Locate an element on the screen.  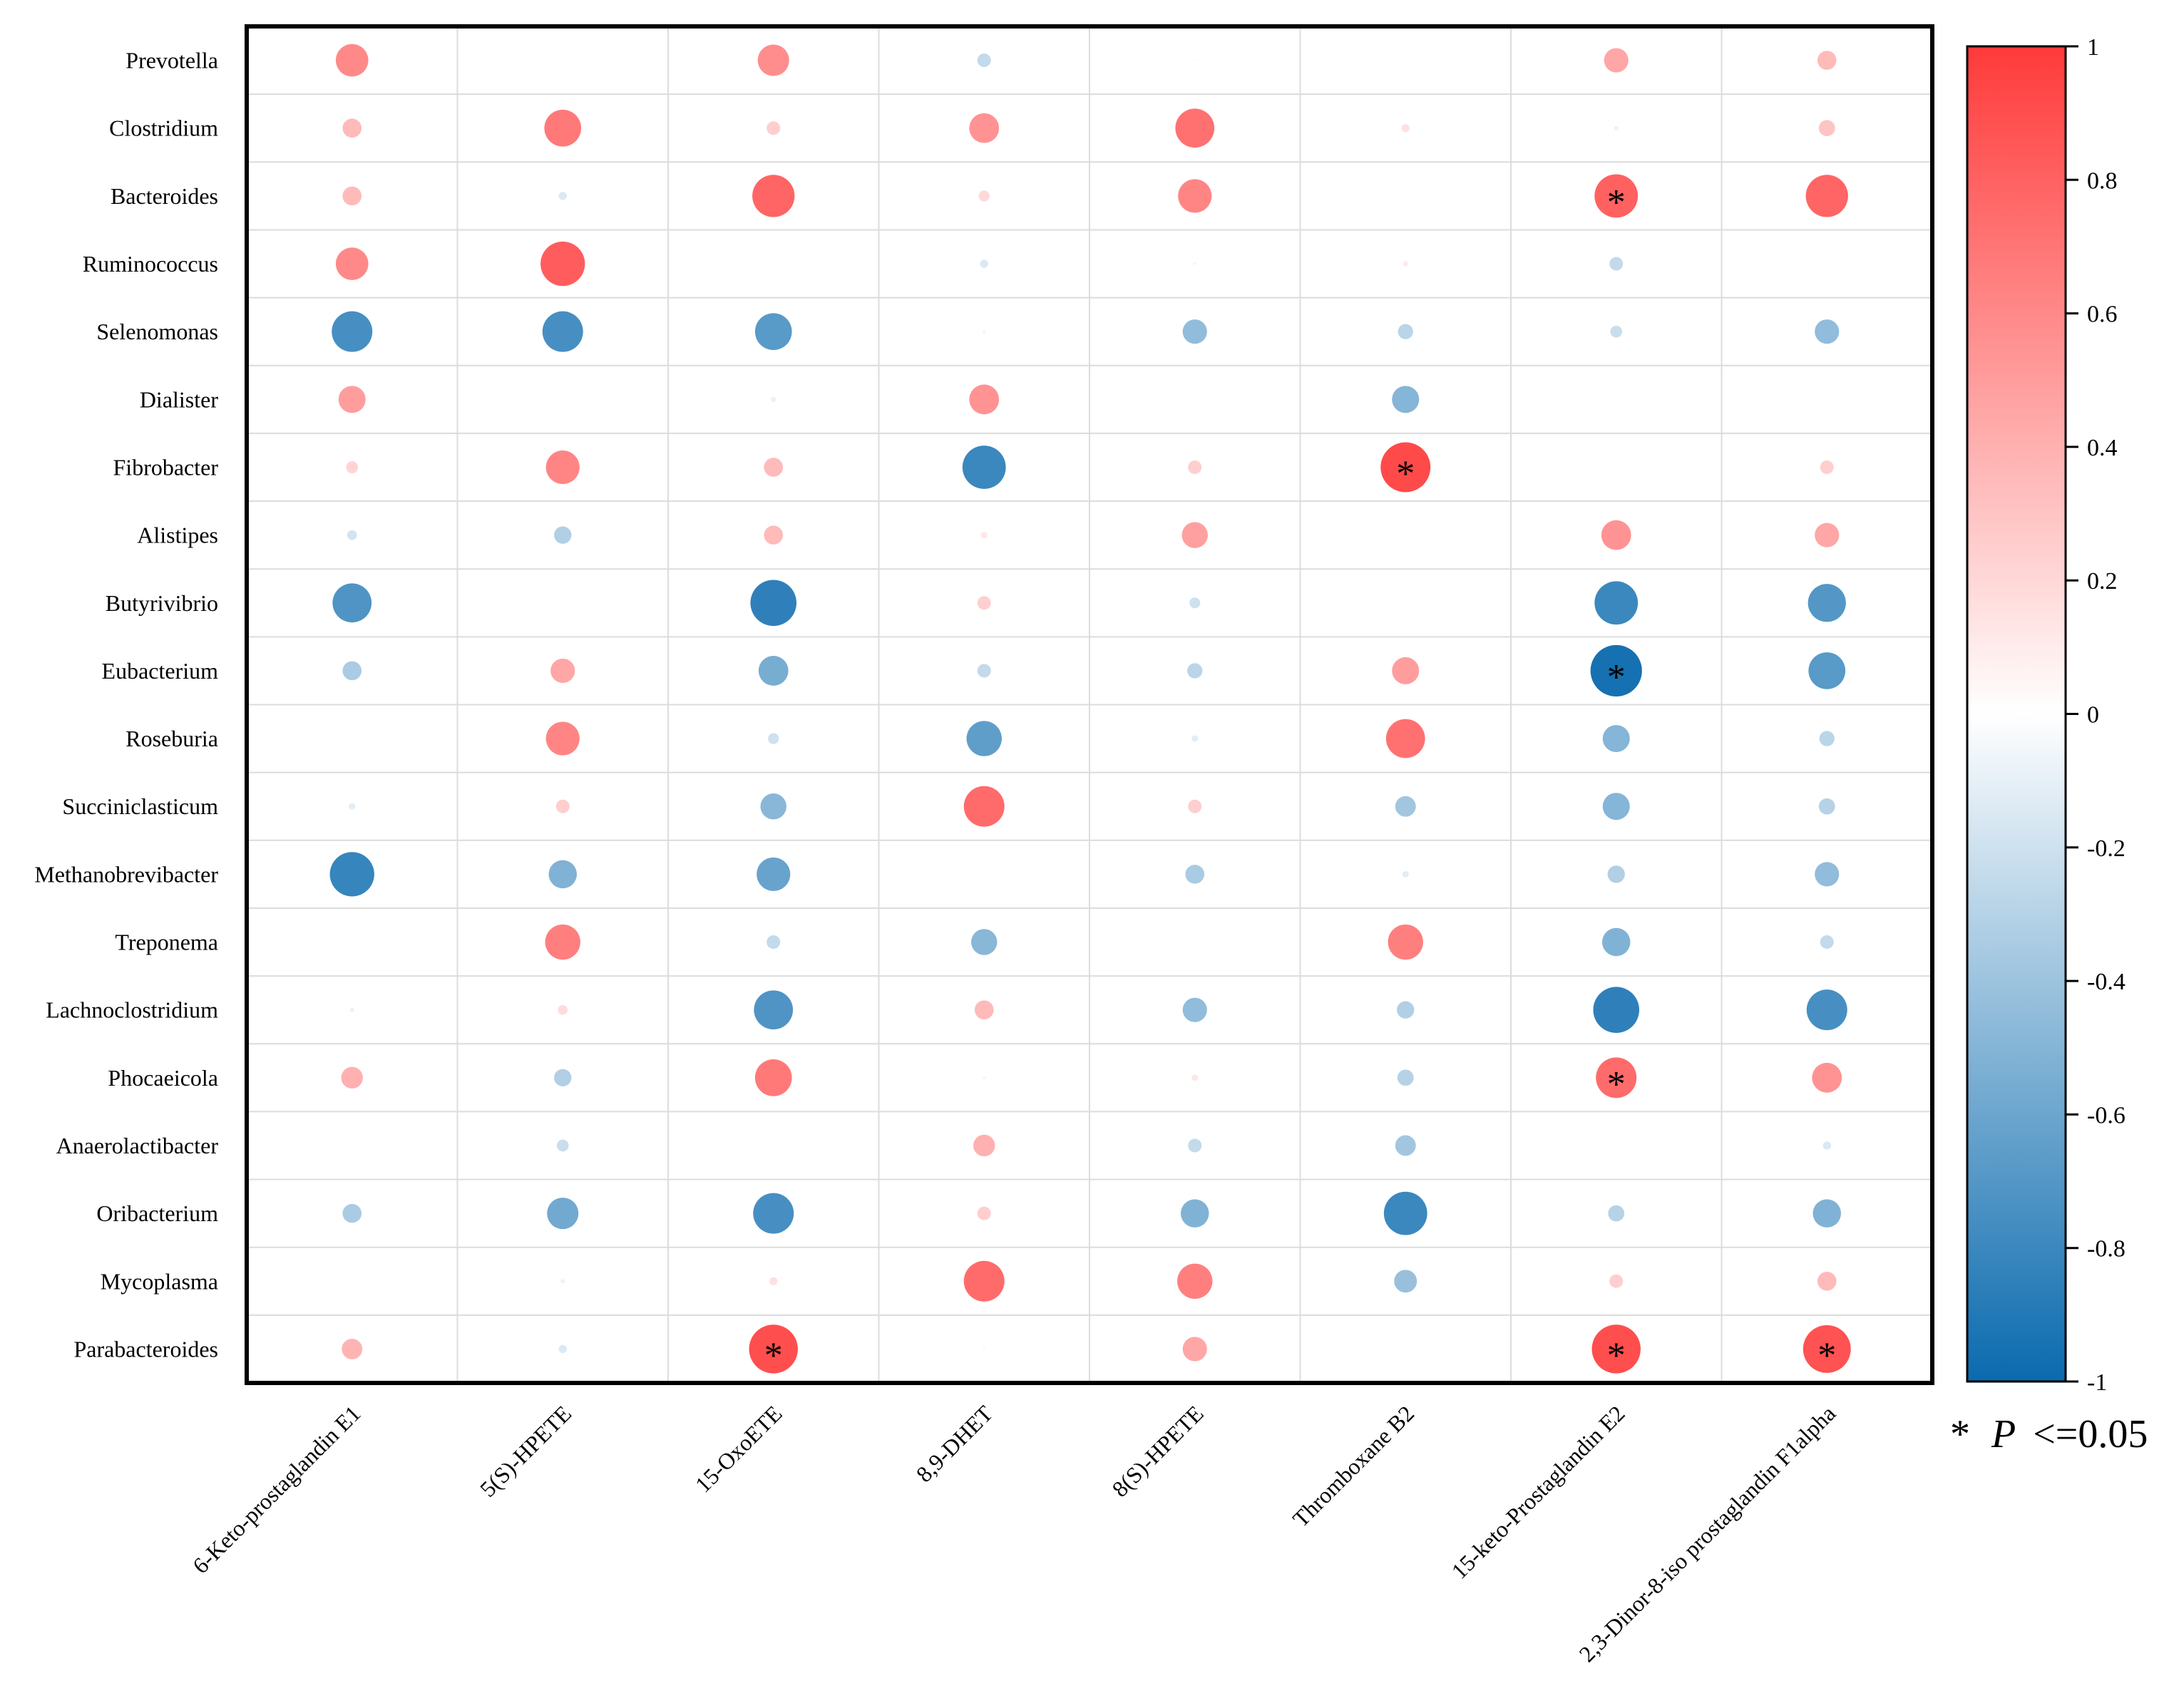
bubble-lachnoclostridium-8-s-hpete is located at coordinates (1194, 1009).